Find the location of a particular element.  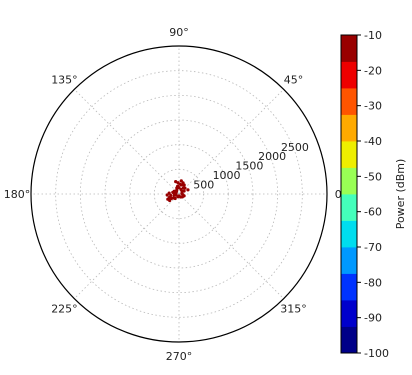

colorbar-tick-label: -40 is located at coordinates (373, 141).